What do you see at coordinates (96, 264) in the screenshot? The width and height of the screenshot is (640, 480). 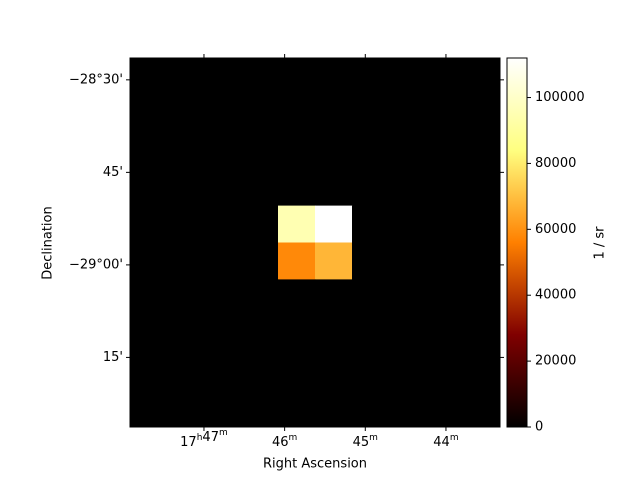 I see `y-tick-label: −29°00'` at bounding box center [96, 264].